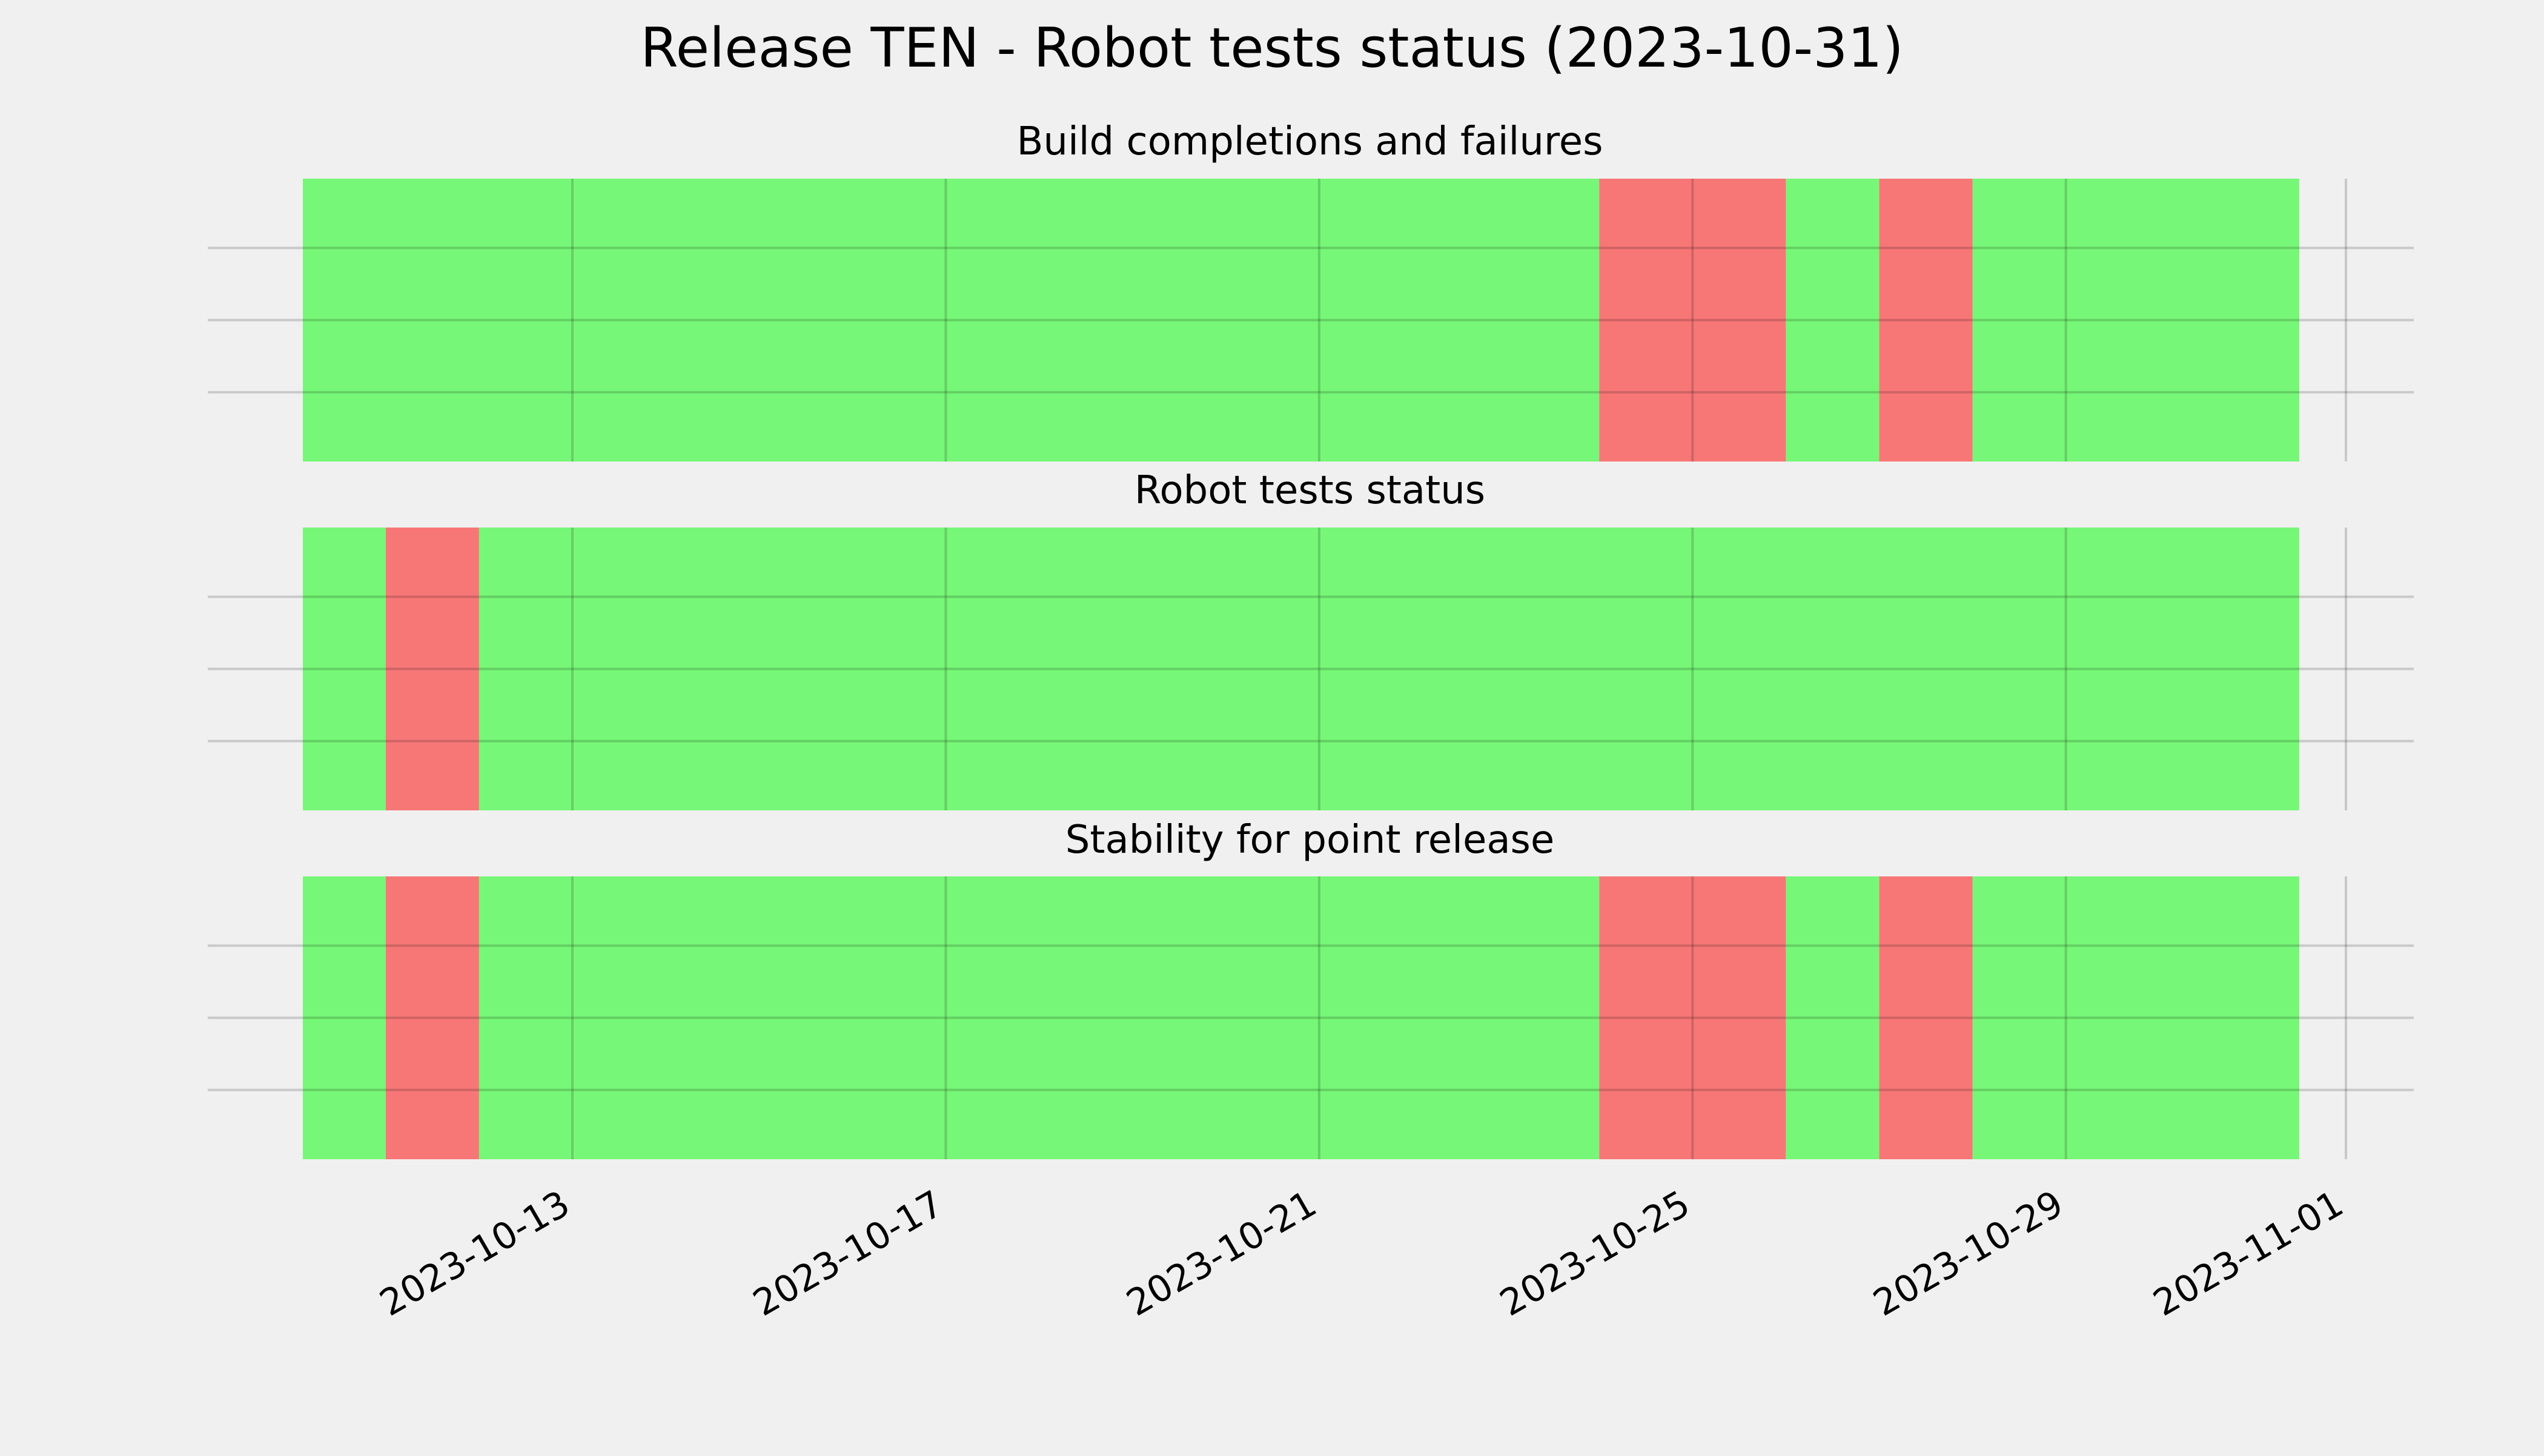  Describe the element at coordinates (1968, 1253) in the screenshot. I see `x-tick-label: 2023-10-29` at that location.